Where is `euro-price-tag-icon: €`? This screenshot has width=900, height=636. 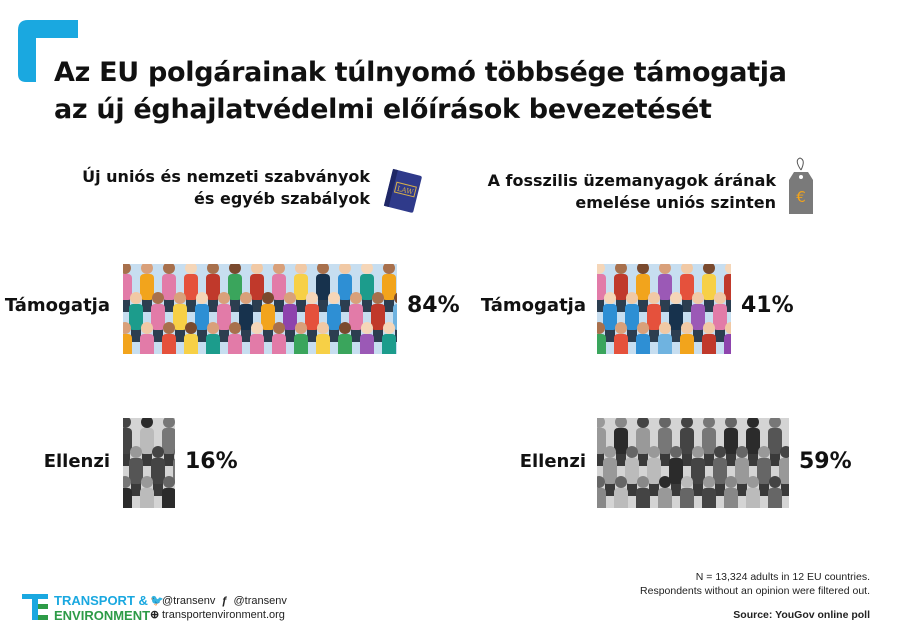
euro-price-tag-icon: € is located at coordinates (801, 185).